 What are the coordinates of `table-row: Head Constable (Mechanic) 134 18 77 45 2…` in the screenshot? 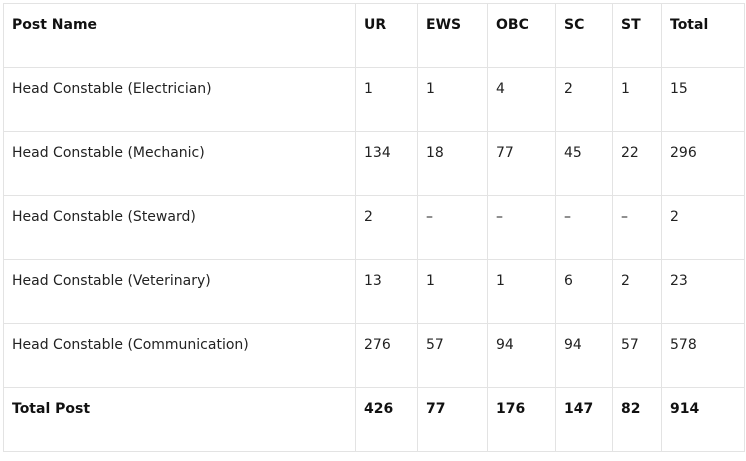 It's located at (374, 163).